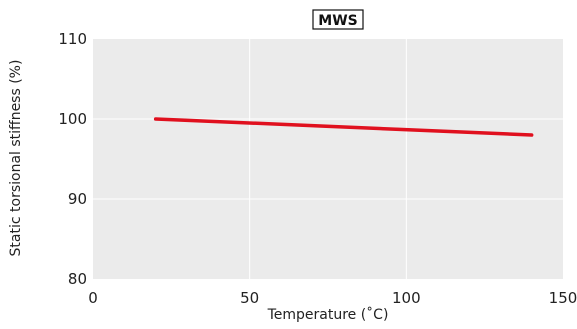 The width and height of the screenshot is (577, 329). Describe the element at coordinates (563, 298) in the screenshot. I see `x-tick-label: 150` at that location.